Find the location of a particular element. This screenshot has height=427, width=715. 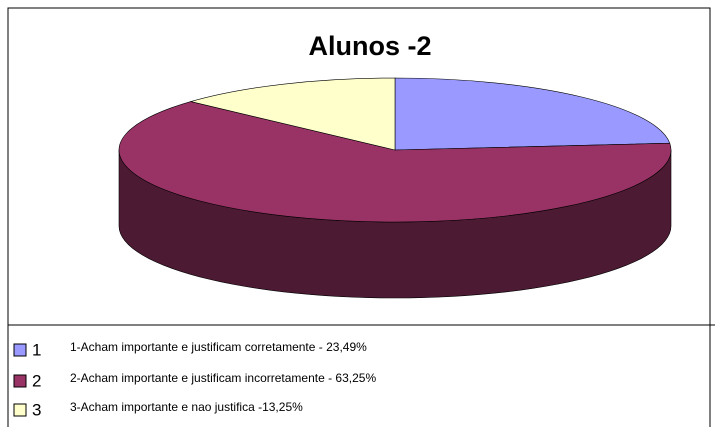

legend-label: 3 is located at coordinates (36, 409).